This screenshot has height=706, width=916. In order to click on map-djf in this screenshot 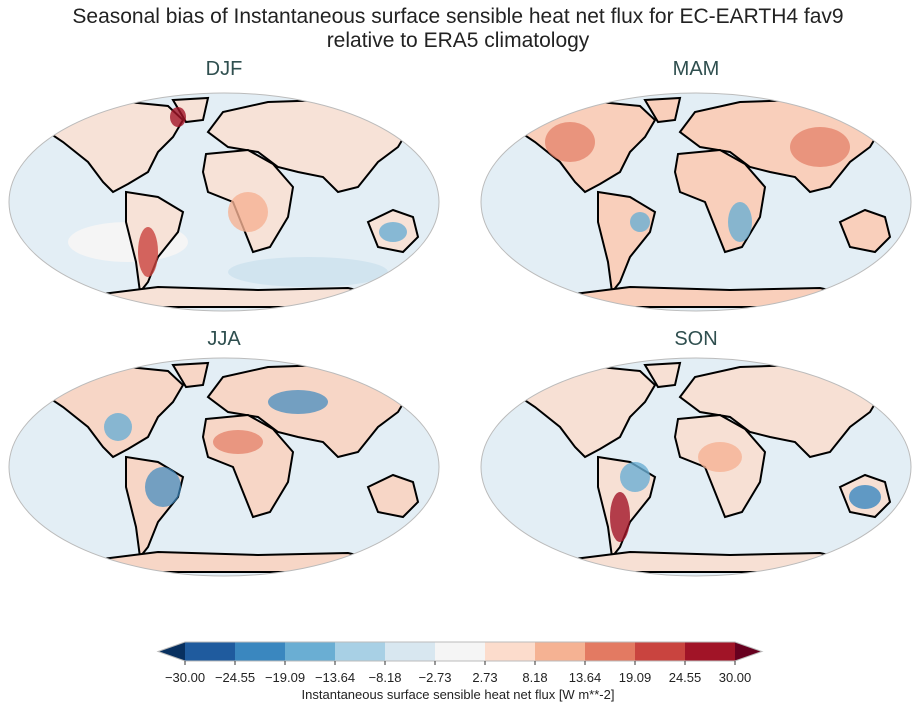, I will do `click(224, 202)`.